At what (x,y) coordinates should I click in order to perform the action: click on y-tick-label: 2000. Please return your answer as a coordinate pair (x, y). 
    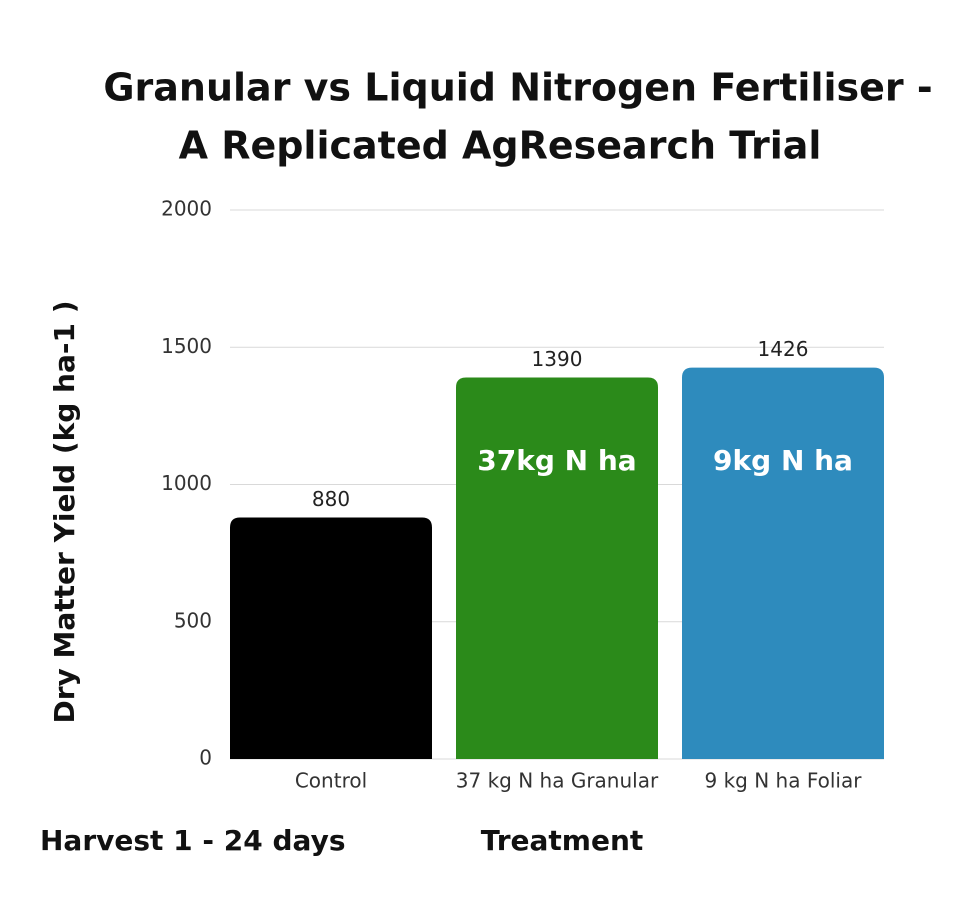
    Looking at the image, I should click on (186, 209).